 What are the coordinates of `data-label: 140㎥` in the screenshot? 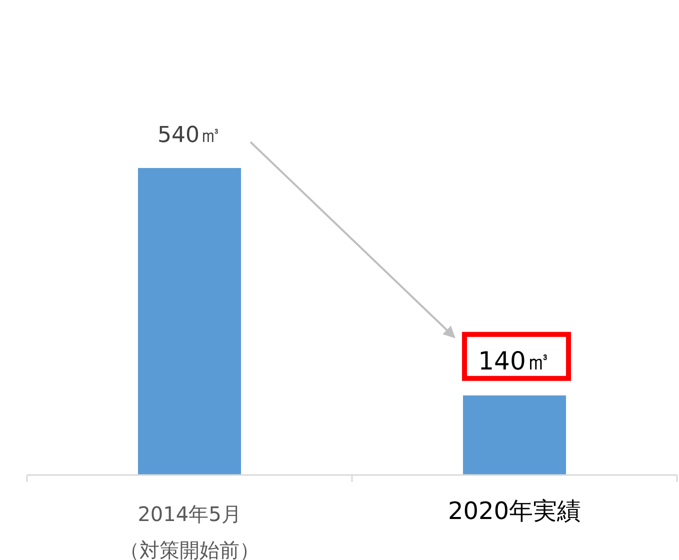 It's located at (514, 361).